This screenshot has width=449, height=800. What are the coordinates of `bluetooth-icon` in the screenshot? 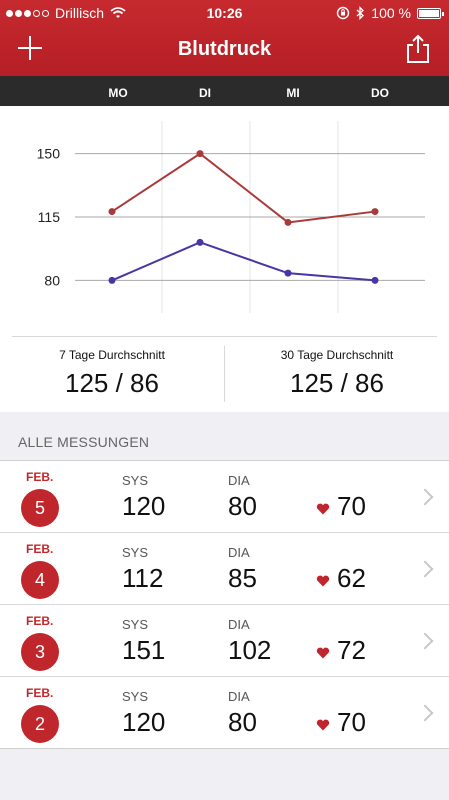 It's located at (360, 13).